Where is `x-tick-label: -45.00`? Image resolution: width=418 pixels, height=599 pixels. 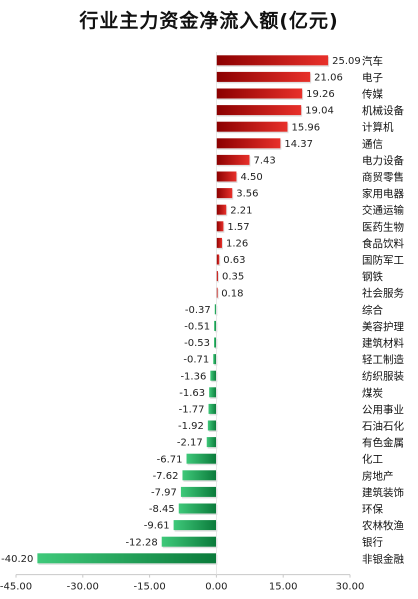 x-tick-label: -45.00 is located at coordinates (16, 587).